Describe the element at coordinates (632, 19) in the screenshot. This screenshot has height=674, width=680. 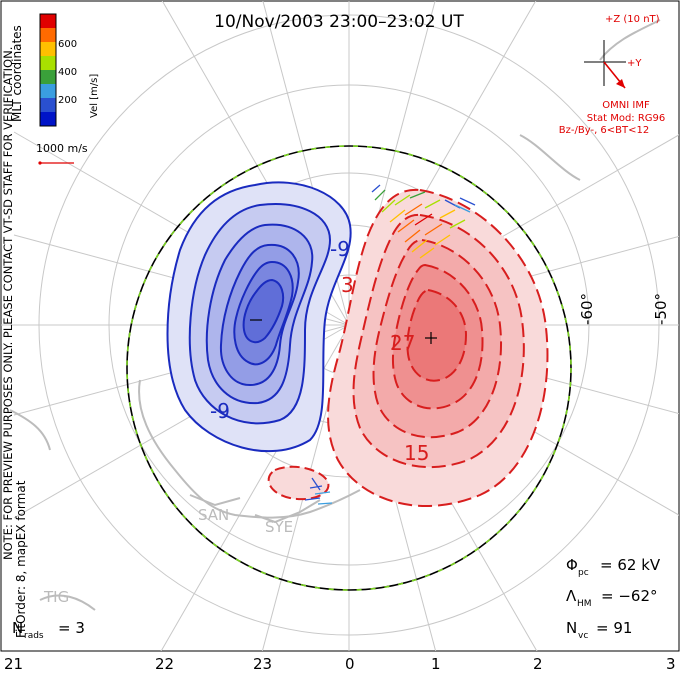
I see `imf-scale-label: +Z (10 nT)` at that location.